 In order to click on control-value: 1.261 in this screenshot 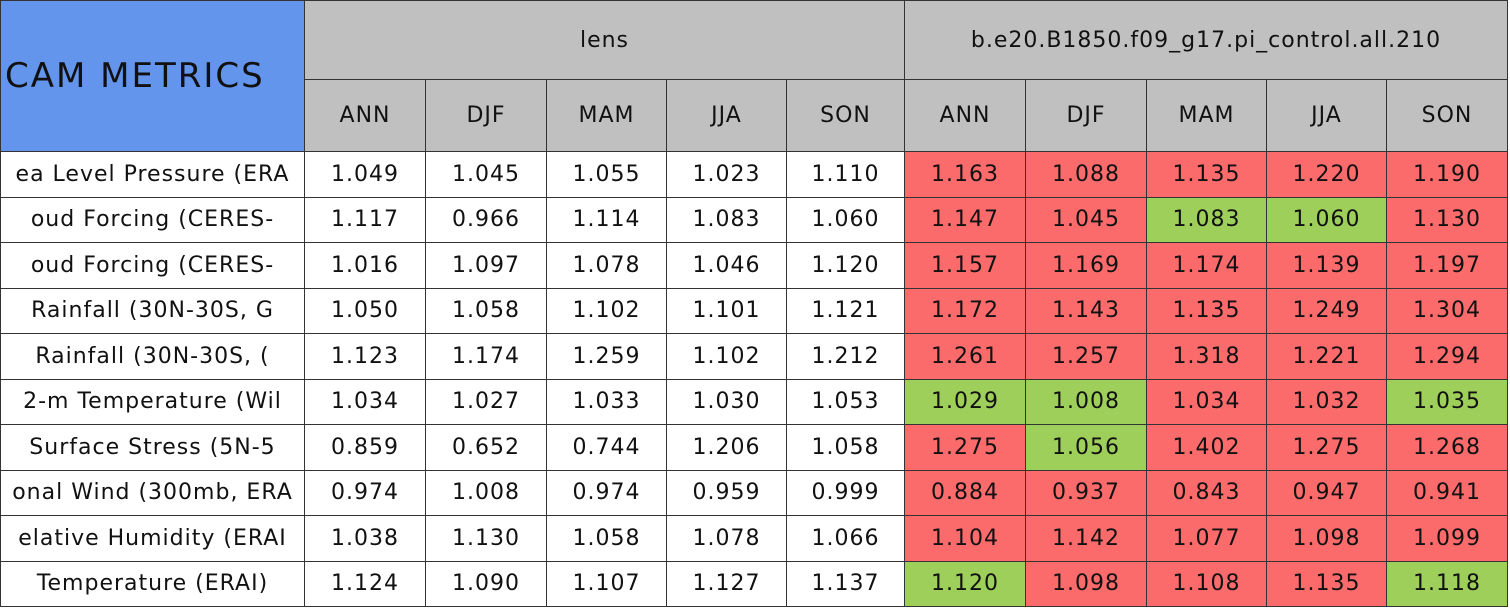, I will do `click(965, 357)`.